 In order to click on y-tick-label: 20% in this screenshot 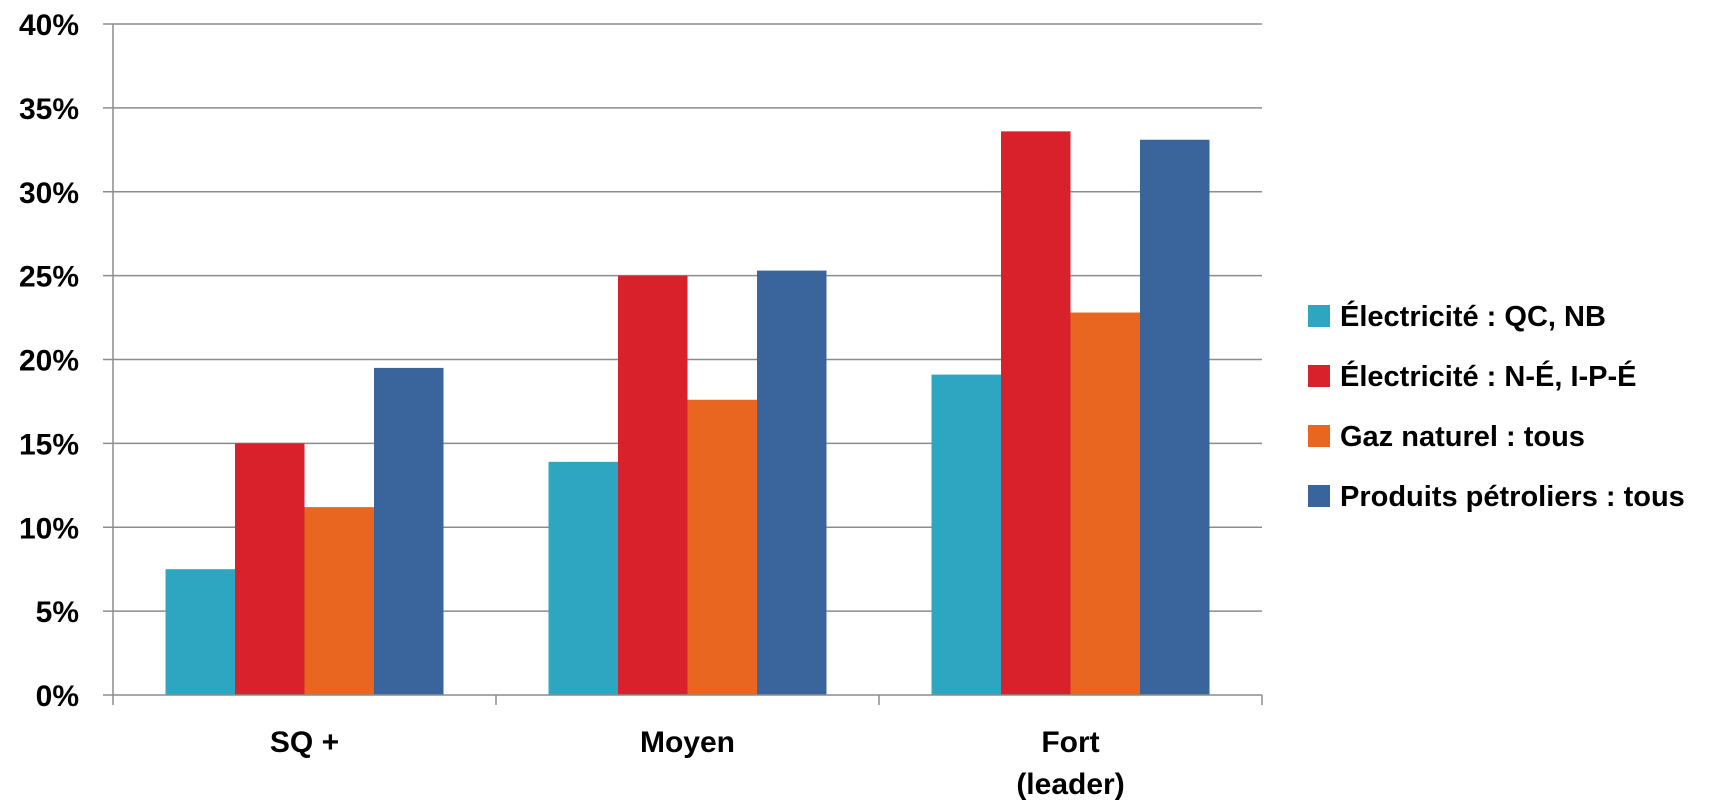, I will do `click(49, 361)`.